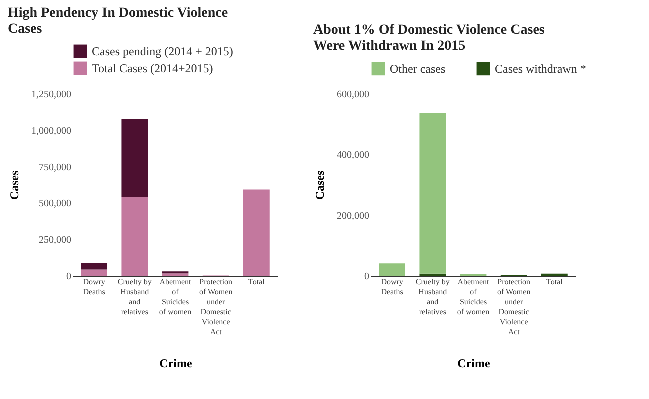 This screenshot has width=649, height=399. I want to click on y-tick-label: 400,000, so click(353, 156).